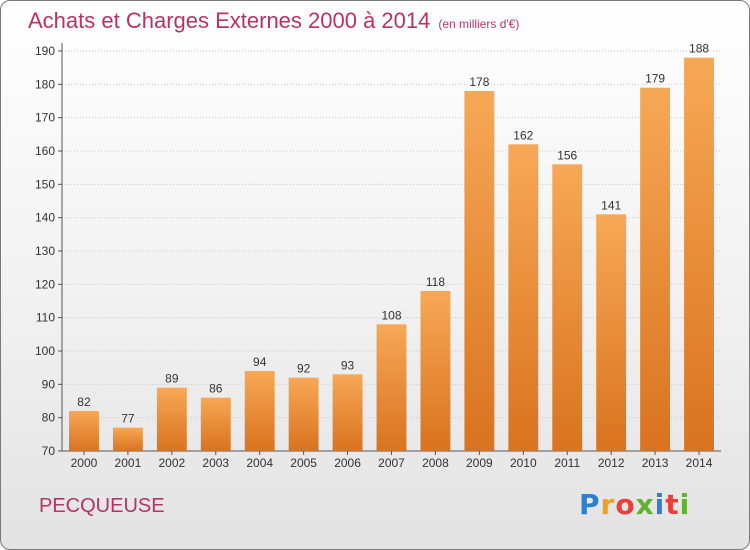  Describe the element at coordinates (655, 79) in the screenshot. I see `value-label-2013: 179` at that location.